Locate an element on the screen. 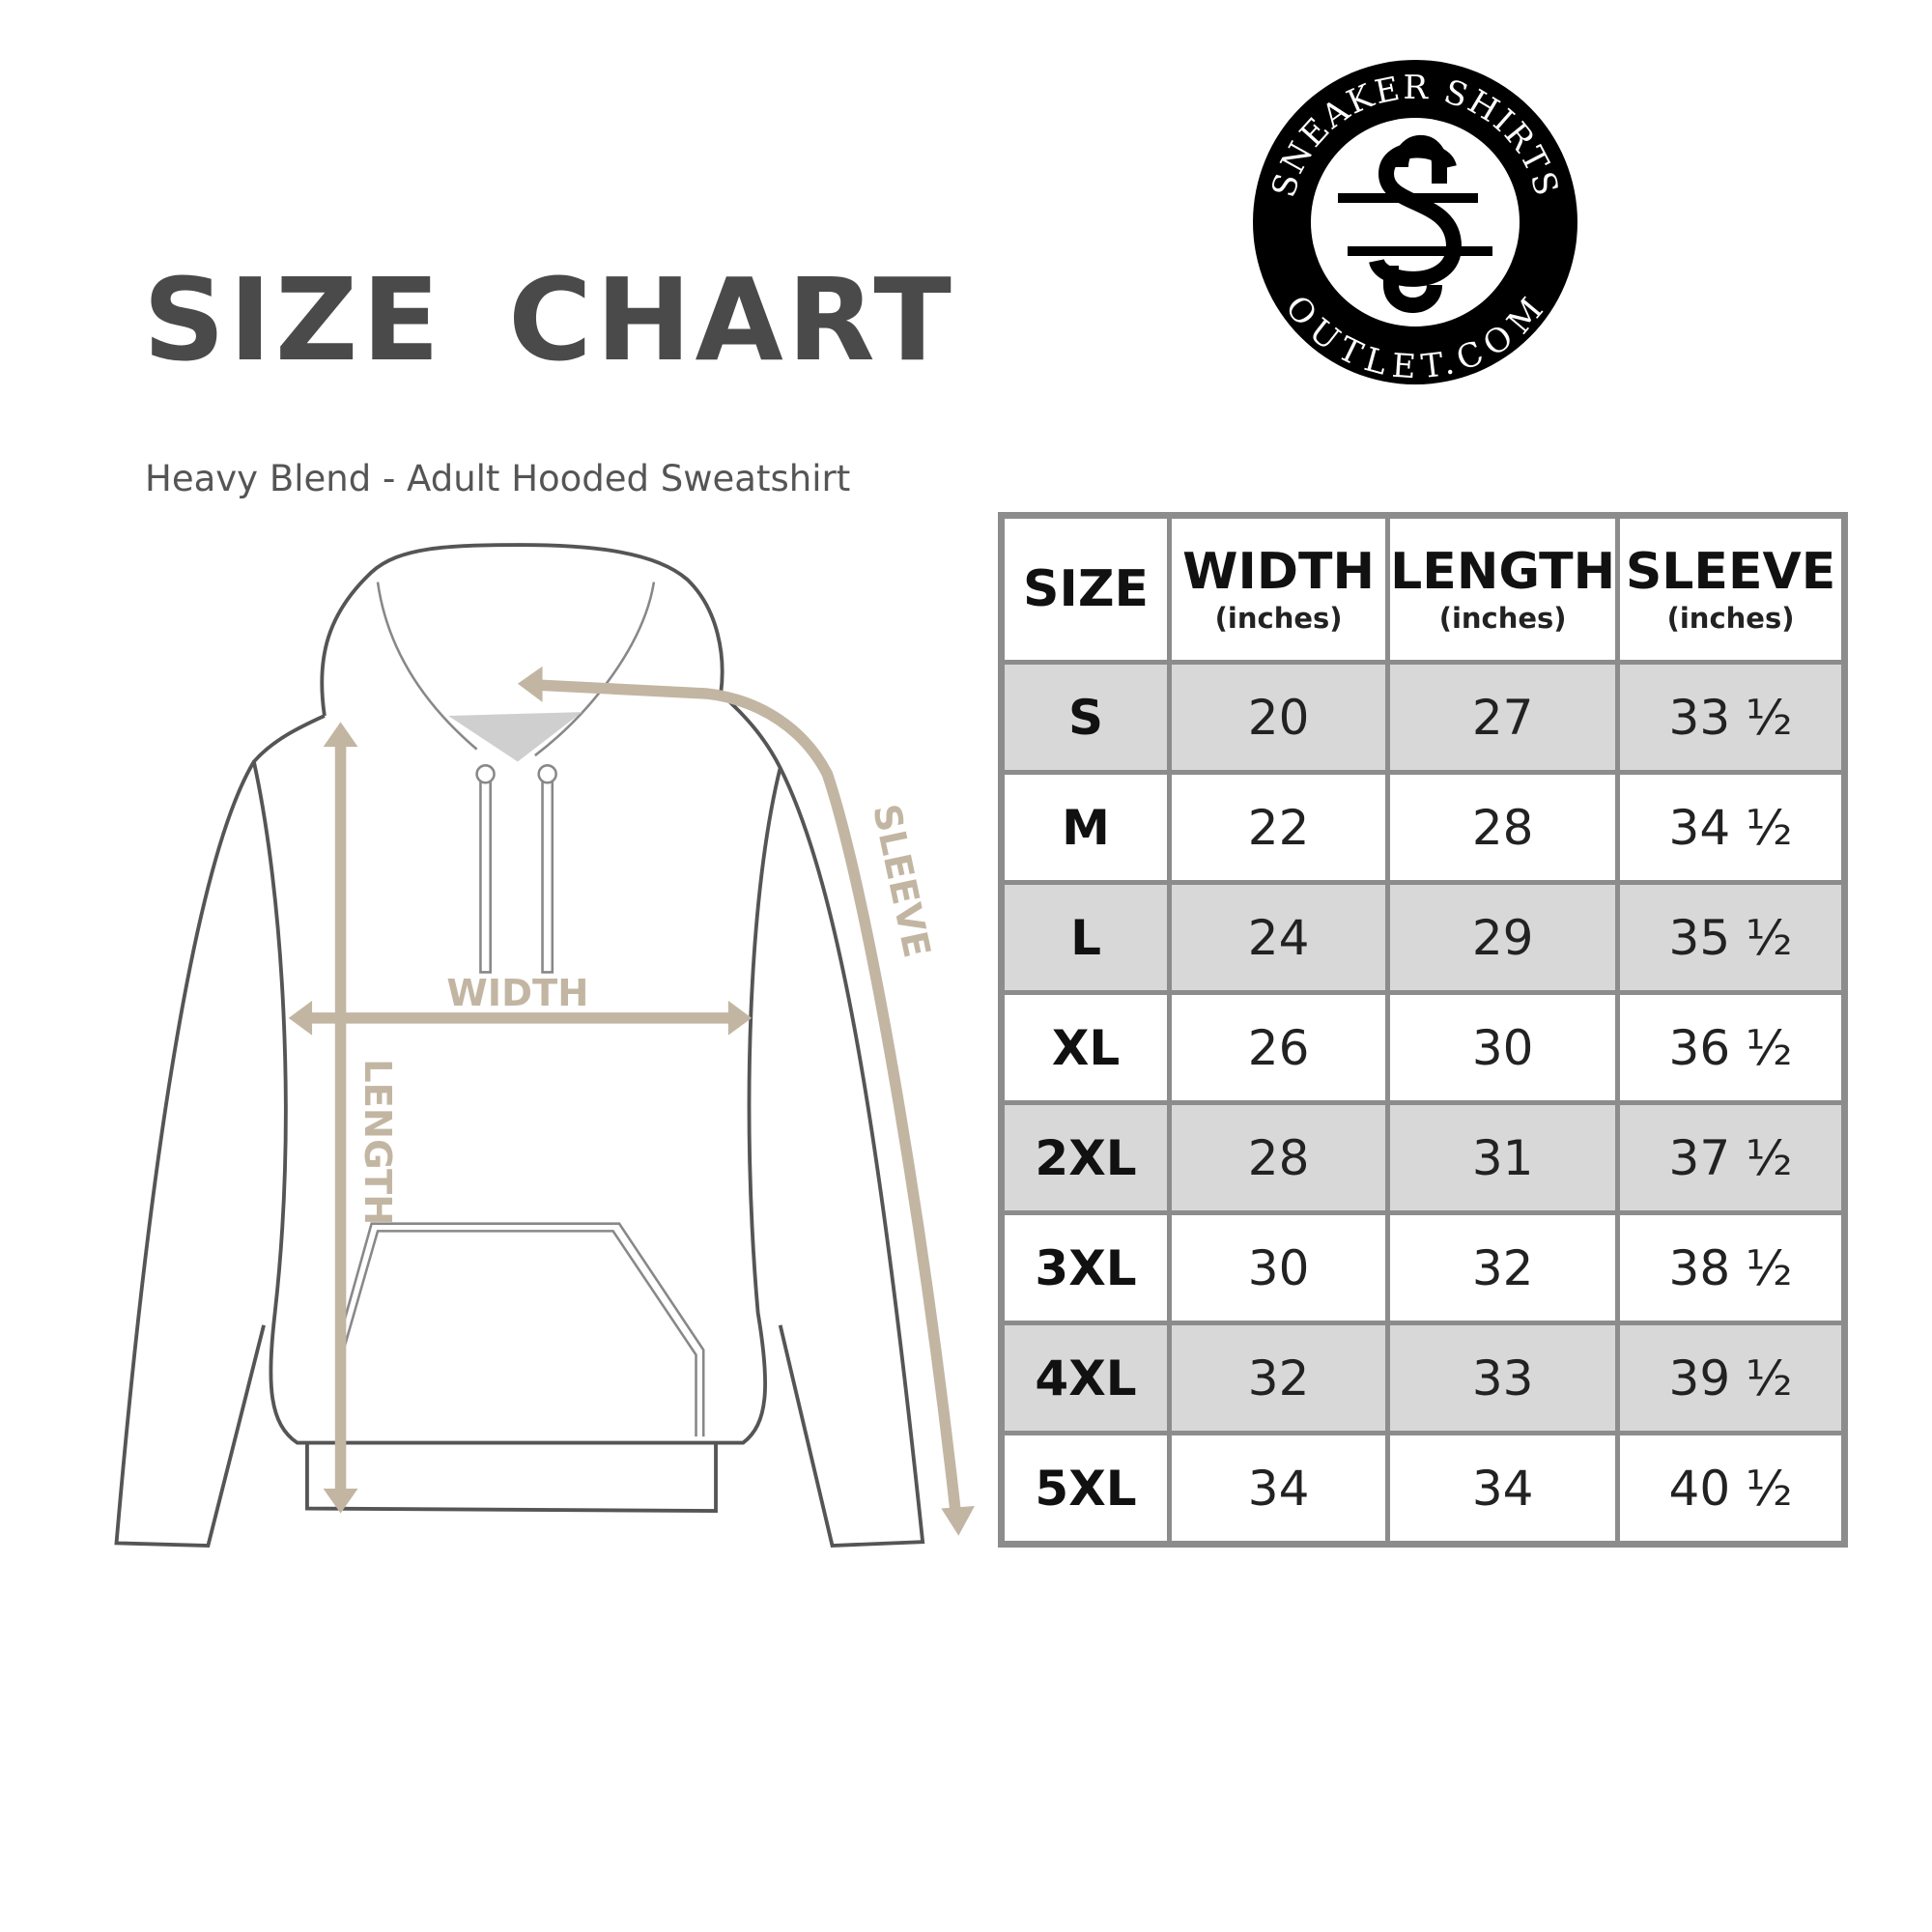 Image resolution: width=1932 pixels, height=1932 pixels. cell-sleeve: 38 ½ is located at coordinates (1731, 1267).